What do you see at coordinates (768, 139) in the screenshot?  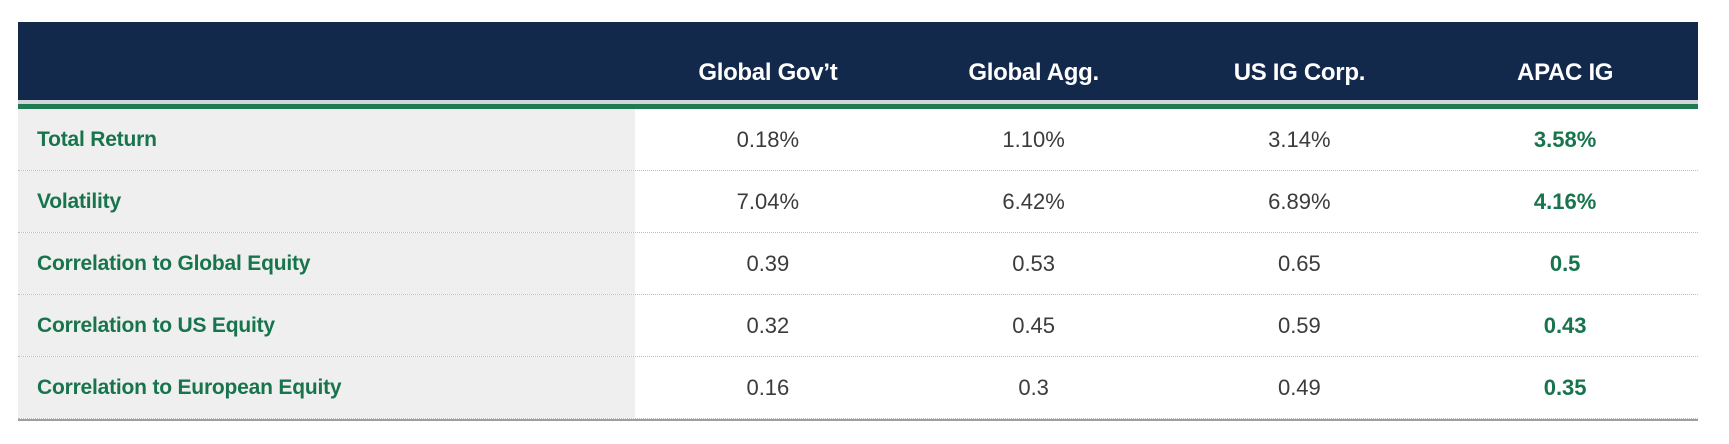 I see `value-cell: 0.18%` at bounding box center [768, 139].